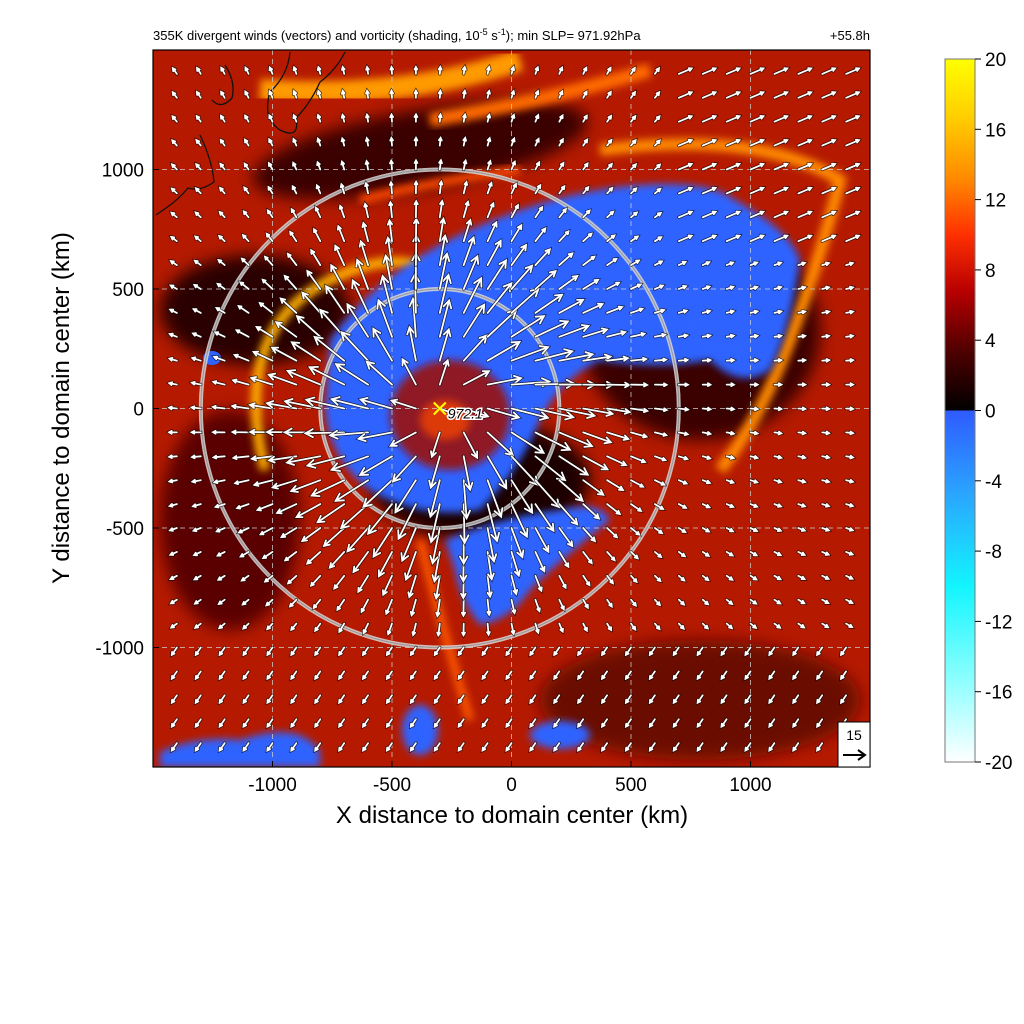 This screenshot has width=1024, height=1024. What do you see at coordinates (125, 529) in the screenshot?
I see `y-tick-label: -500` at bounding box center [125, 529].